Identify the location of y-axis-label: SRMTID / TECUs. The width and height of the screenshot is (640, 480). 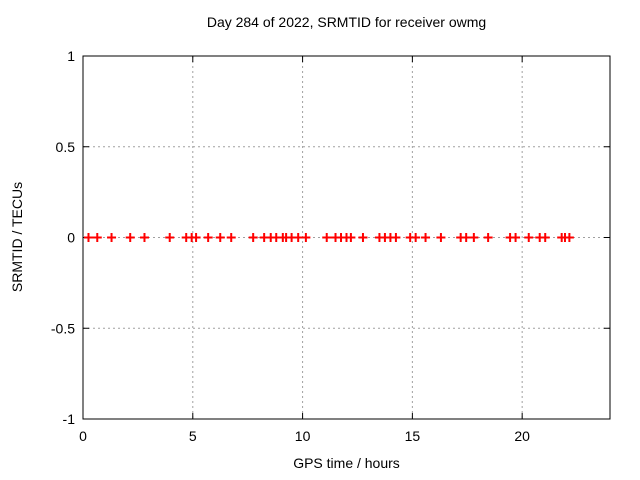
(17, 237).